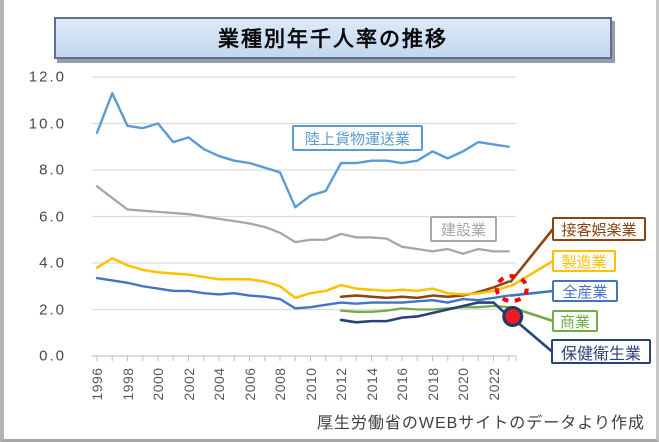  I want to click on series-line-construction, so click(302, 220).